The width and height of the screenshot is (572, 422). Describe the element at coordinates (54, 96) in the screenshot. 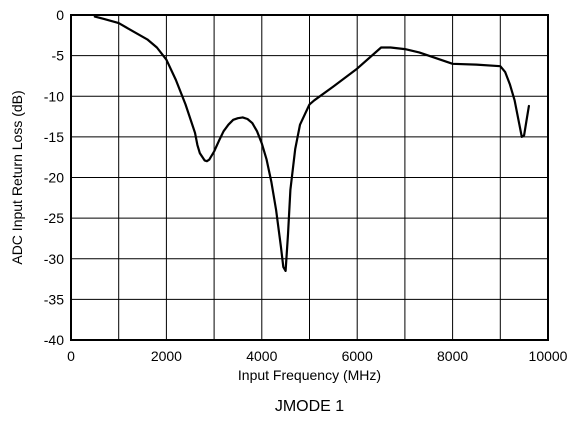

I see `y-tick-label: -10` at that location.